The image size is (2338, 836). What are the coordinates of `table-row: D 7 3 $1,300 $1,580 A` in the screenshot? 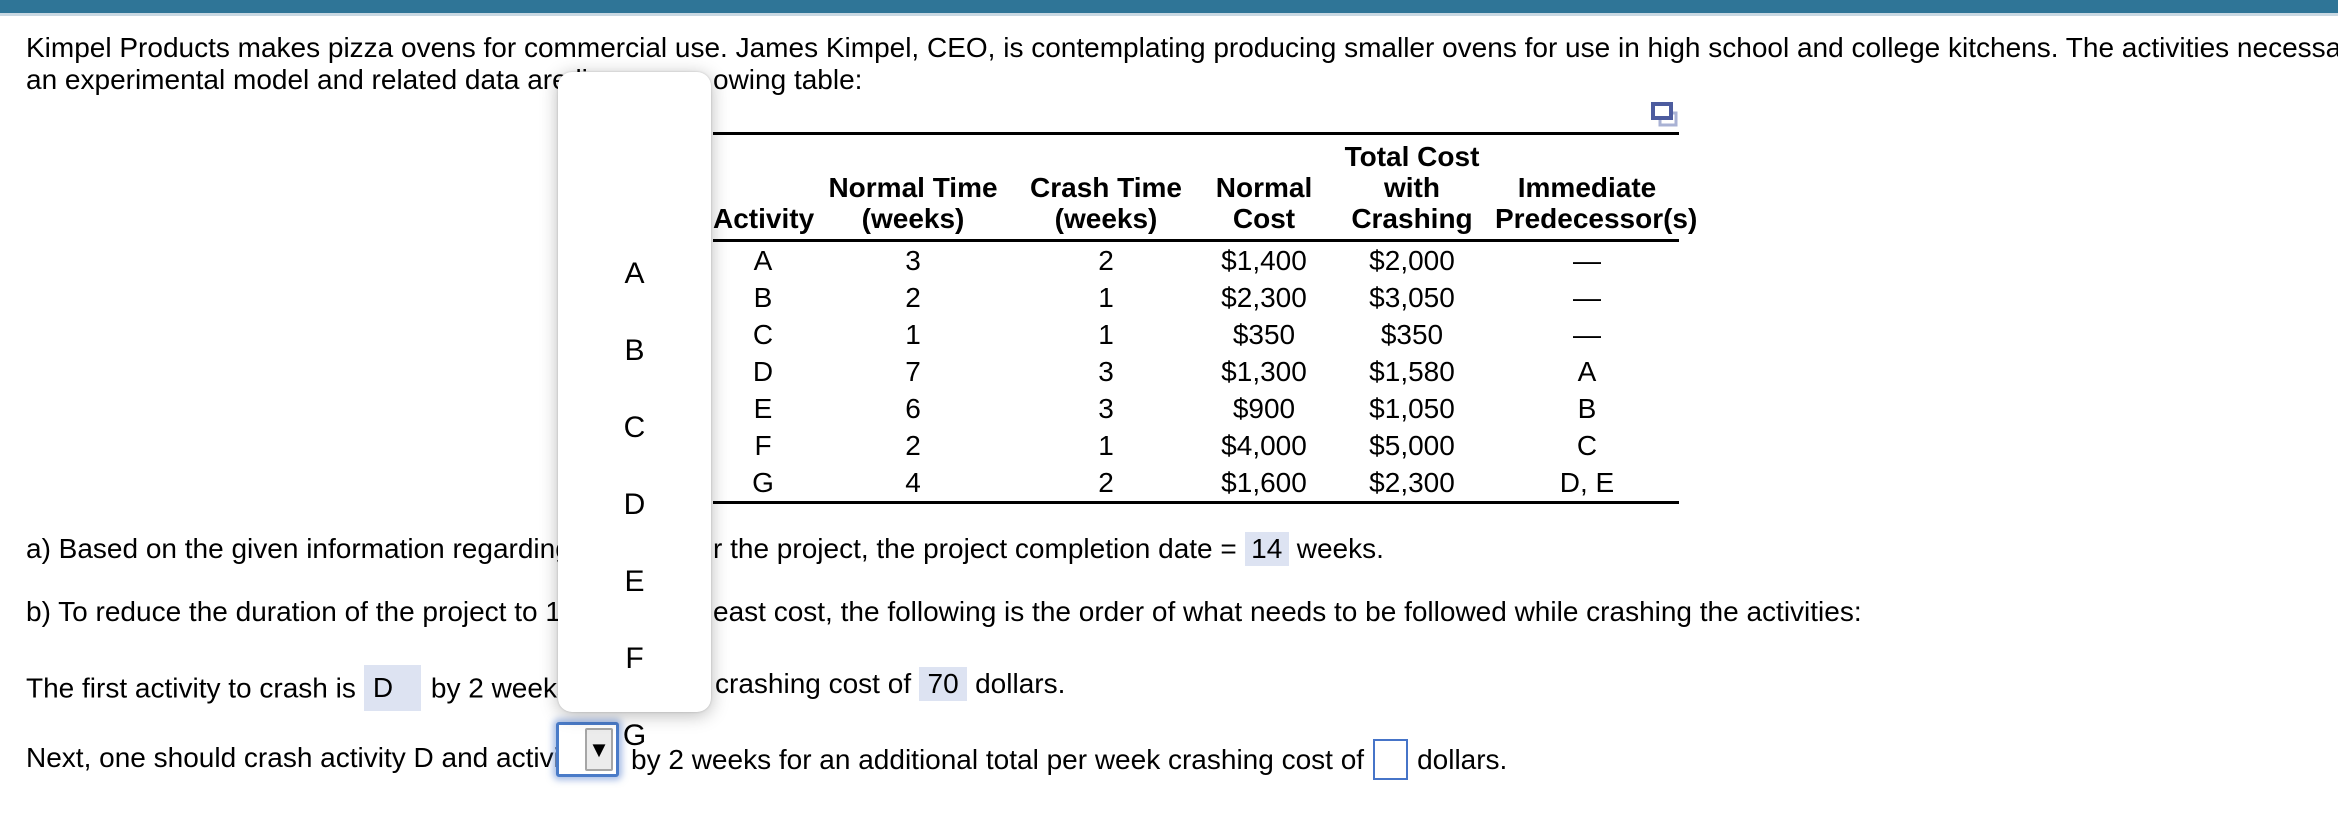 It's located at (1196, 371).